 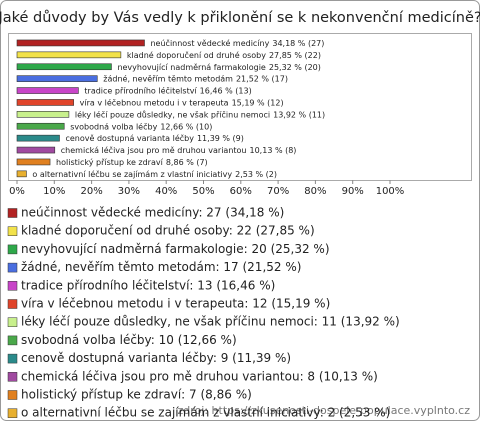 What do you see at coordinates (154, 102) in the screenshot?
I see `bar-category: víra v léčebnou metodu i v terapeuta` at bounding box center [154, 102].